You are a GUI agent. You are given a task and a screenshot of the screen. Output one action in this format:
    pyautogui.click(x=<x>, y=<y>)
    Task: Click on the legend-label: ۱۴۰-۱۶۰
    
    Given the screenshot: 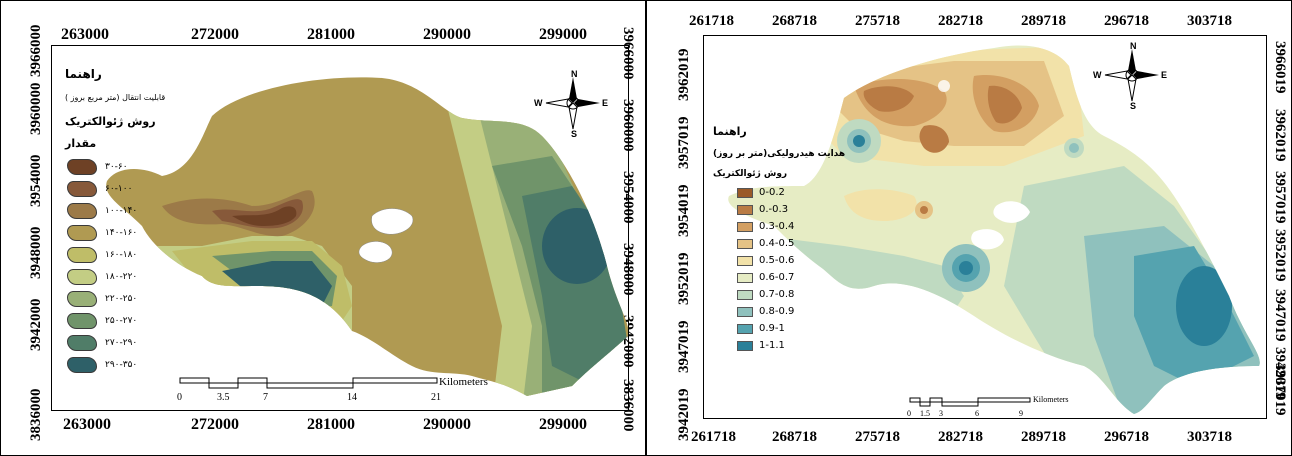 What is the action you would take?
    pyautogui.click(x=121, y=233)
    